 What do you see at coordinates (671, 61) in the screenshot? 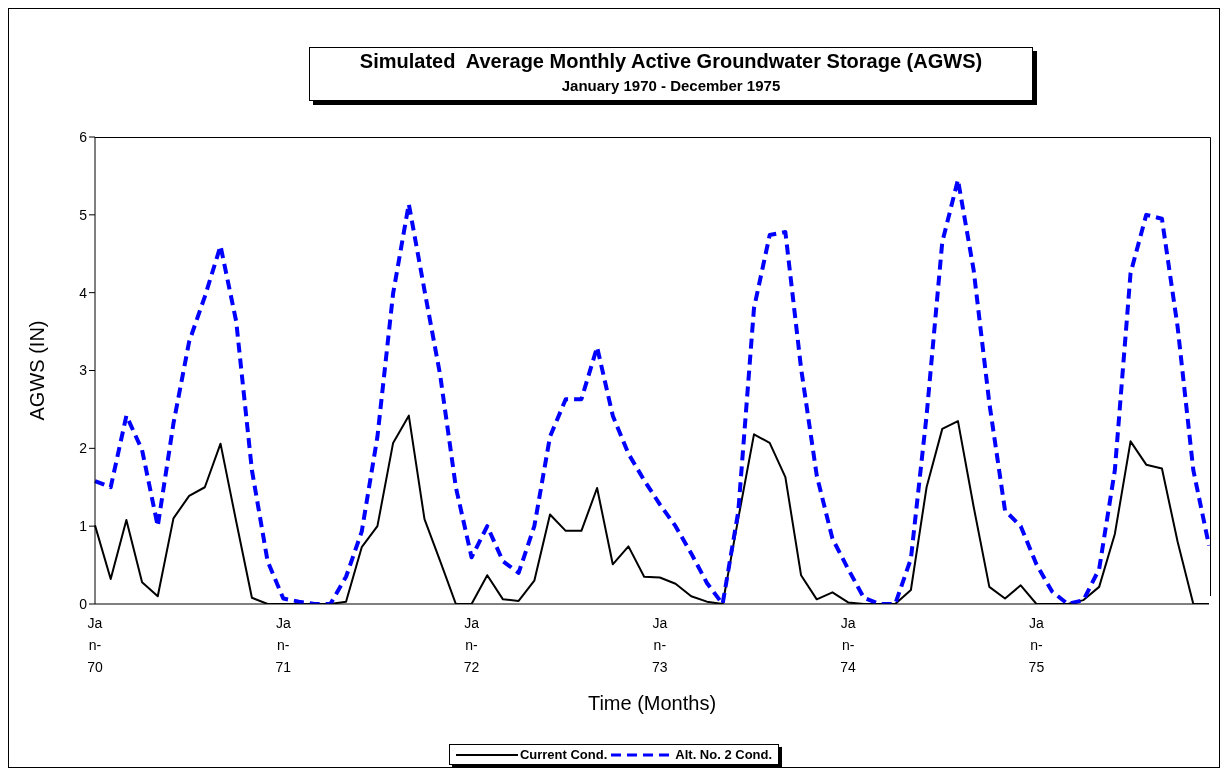
I see `chart-title: Simulated Average Monthly Active Groundwater Storage (AGWS)` at bounding box center [671, 61].